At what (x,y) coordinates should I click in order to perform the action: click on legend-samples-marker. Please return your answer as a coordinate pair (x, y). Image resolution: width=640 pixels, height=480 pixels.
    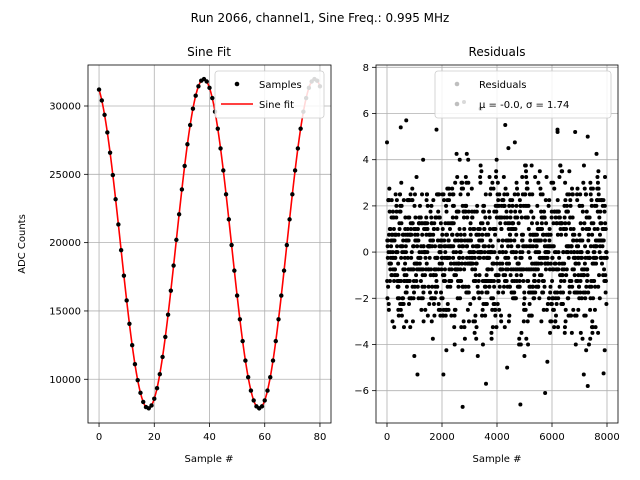
    Looking at the image, I should click on (237, 84).